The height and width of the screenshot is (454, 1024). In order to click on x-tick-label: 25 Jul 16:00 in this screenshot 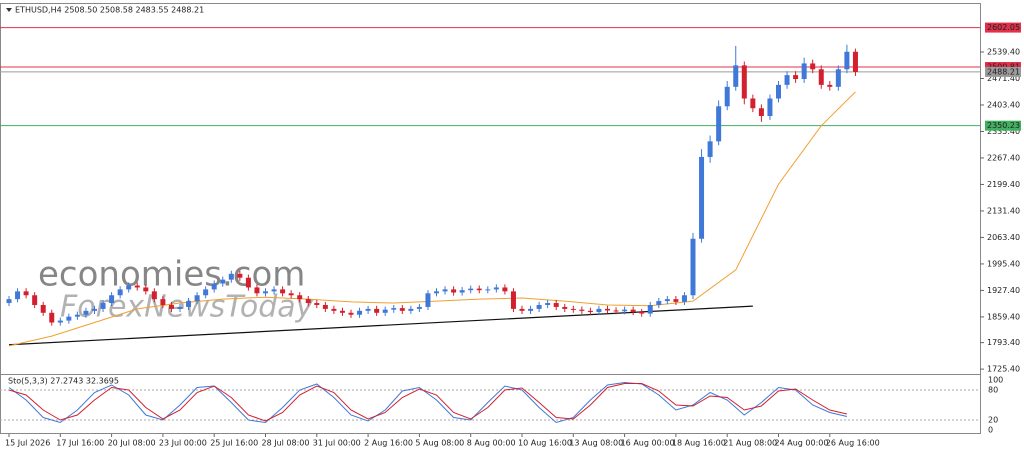, I will do `click(234, 443)`.